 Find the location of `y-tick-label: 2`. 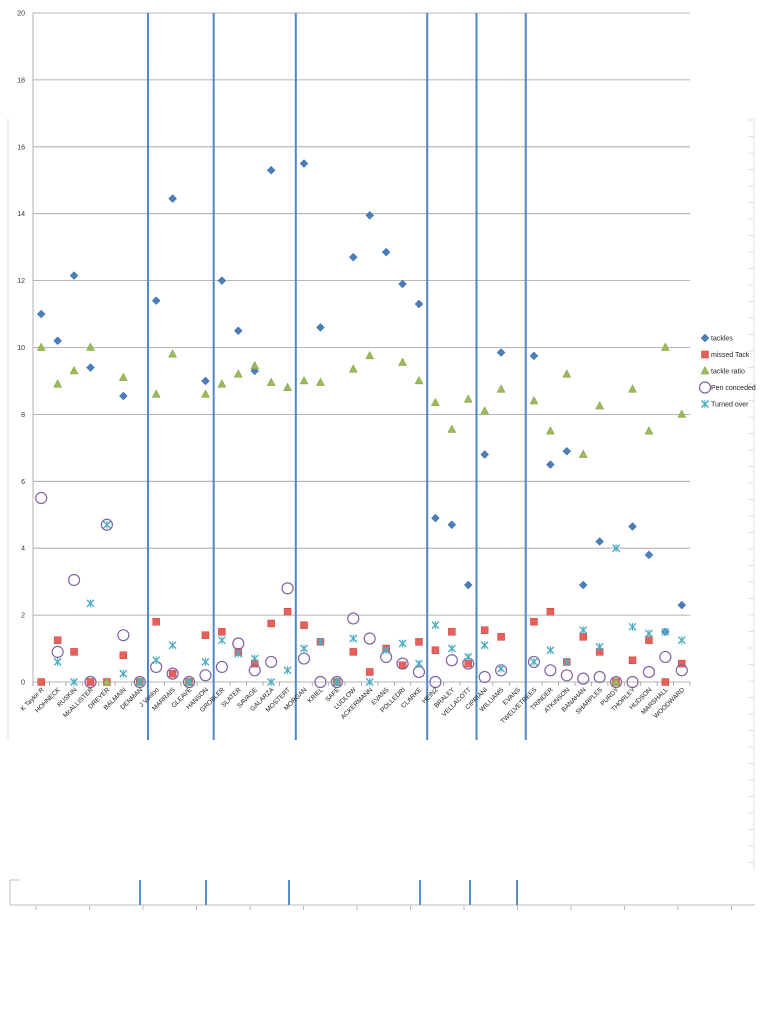

y-tick-label: 2 is located at coordinates (23, 616).